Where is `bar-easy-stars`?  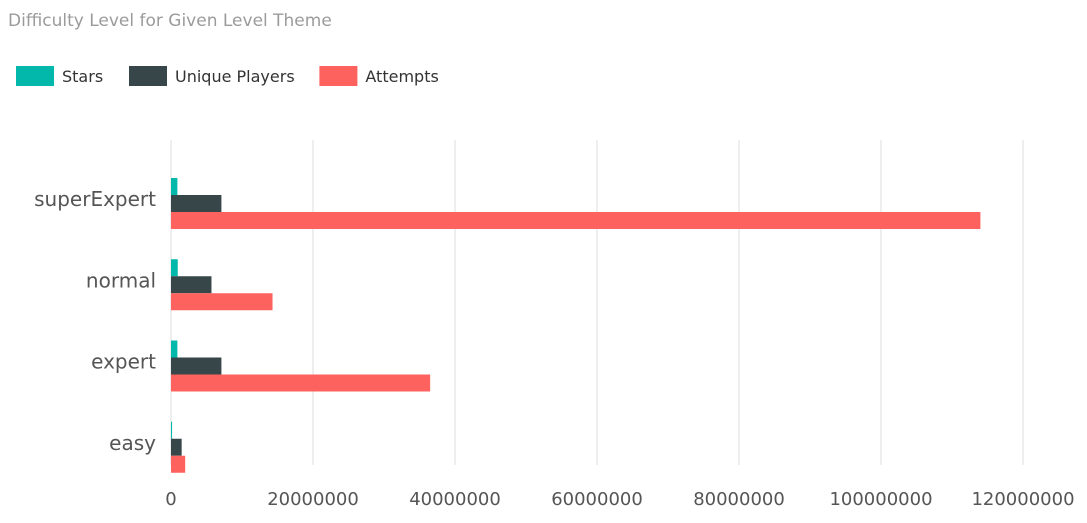 bar-easy-stars is located at coordinates (172, 430).